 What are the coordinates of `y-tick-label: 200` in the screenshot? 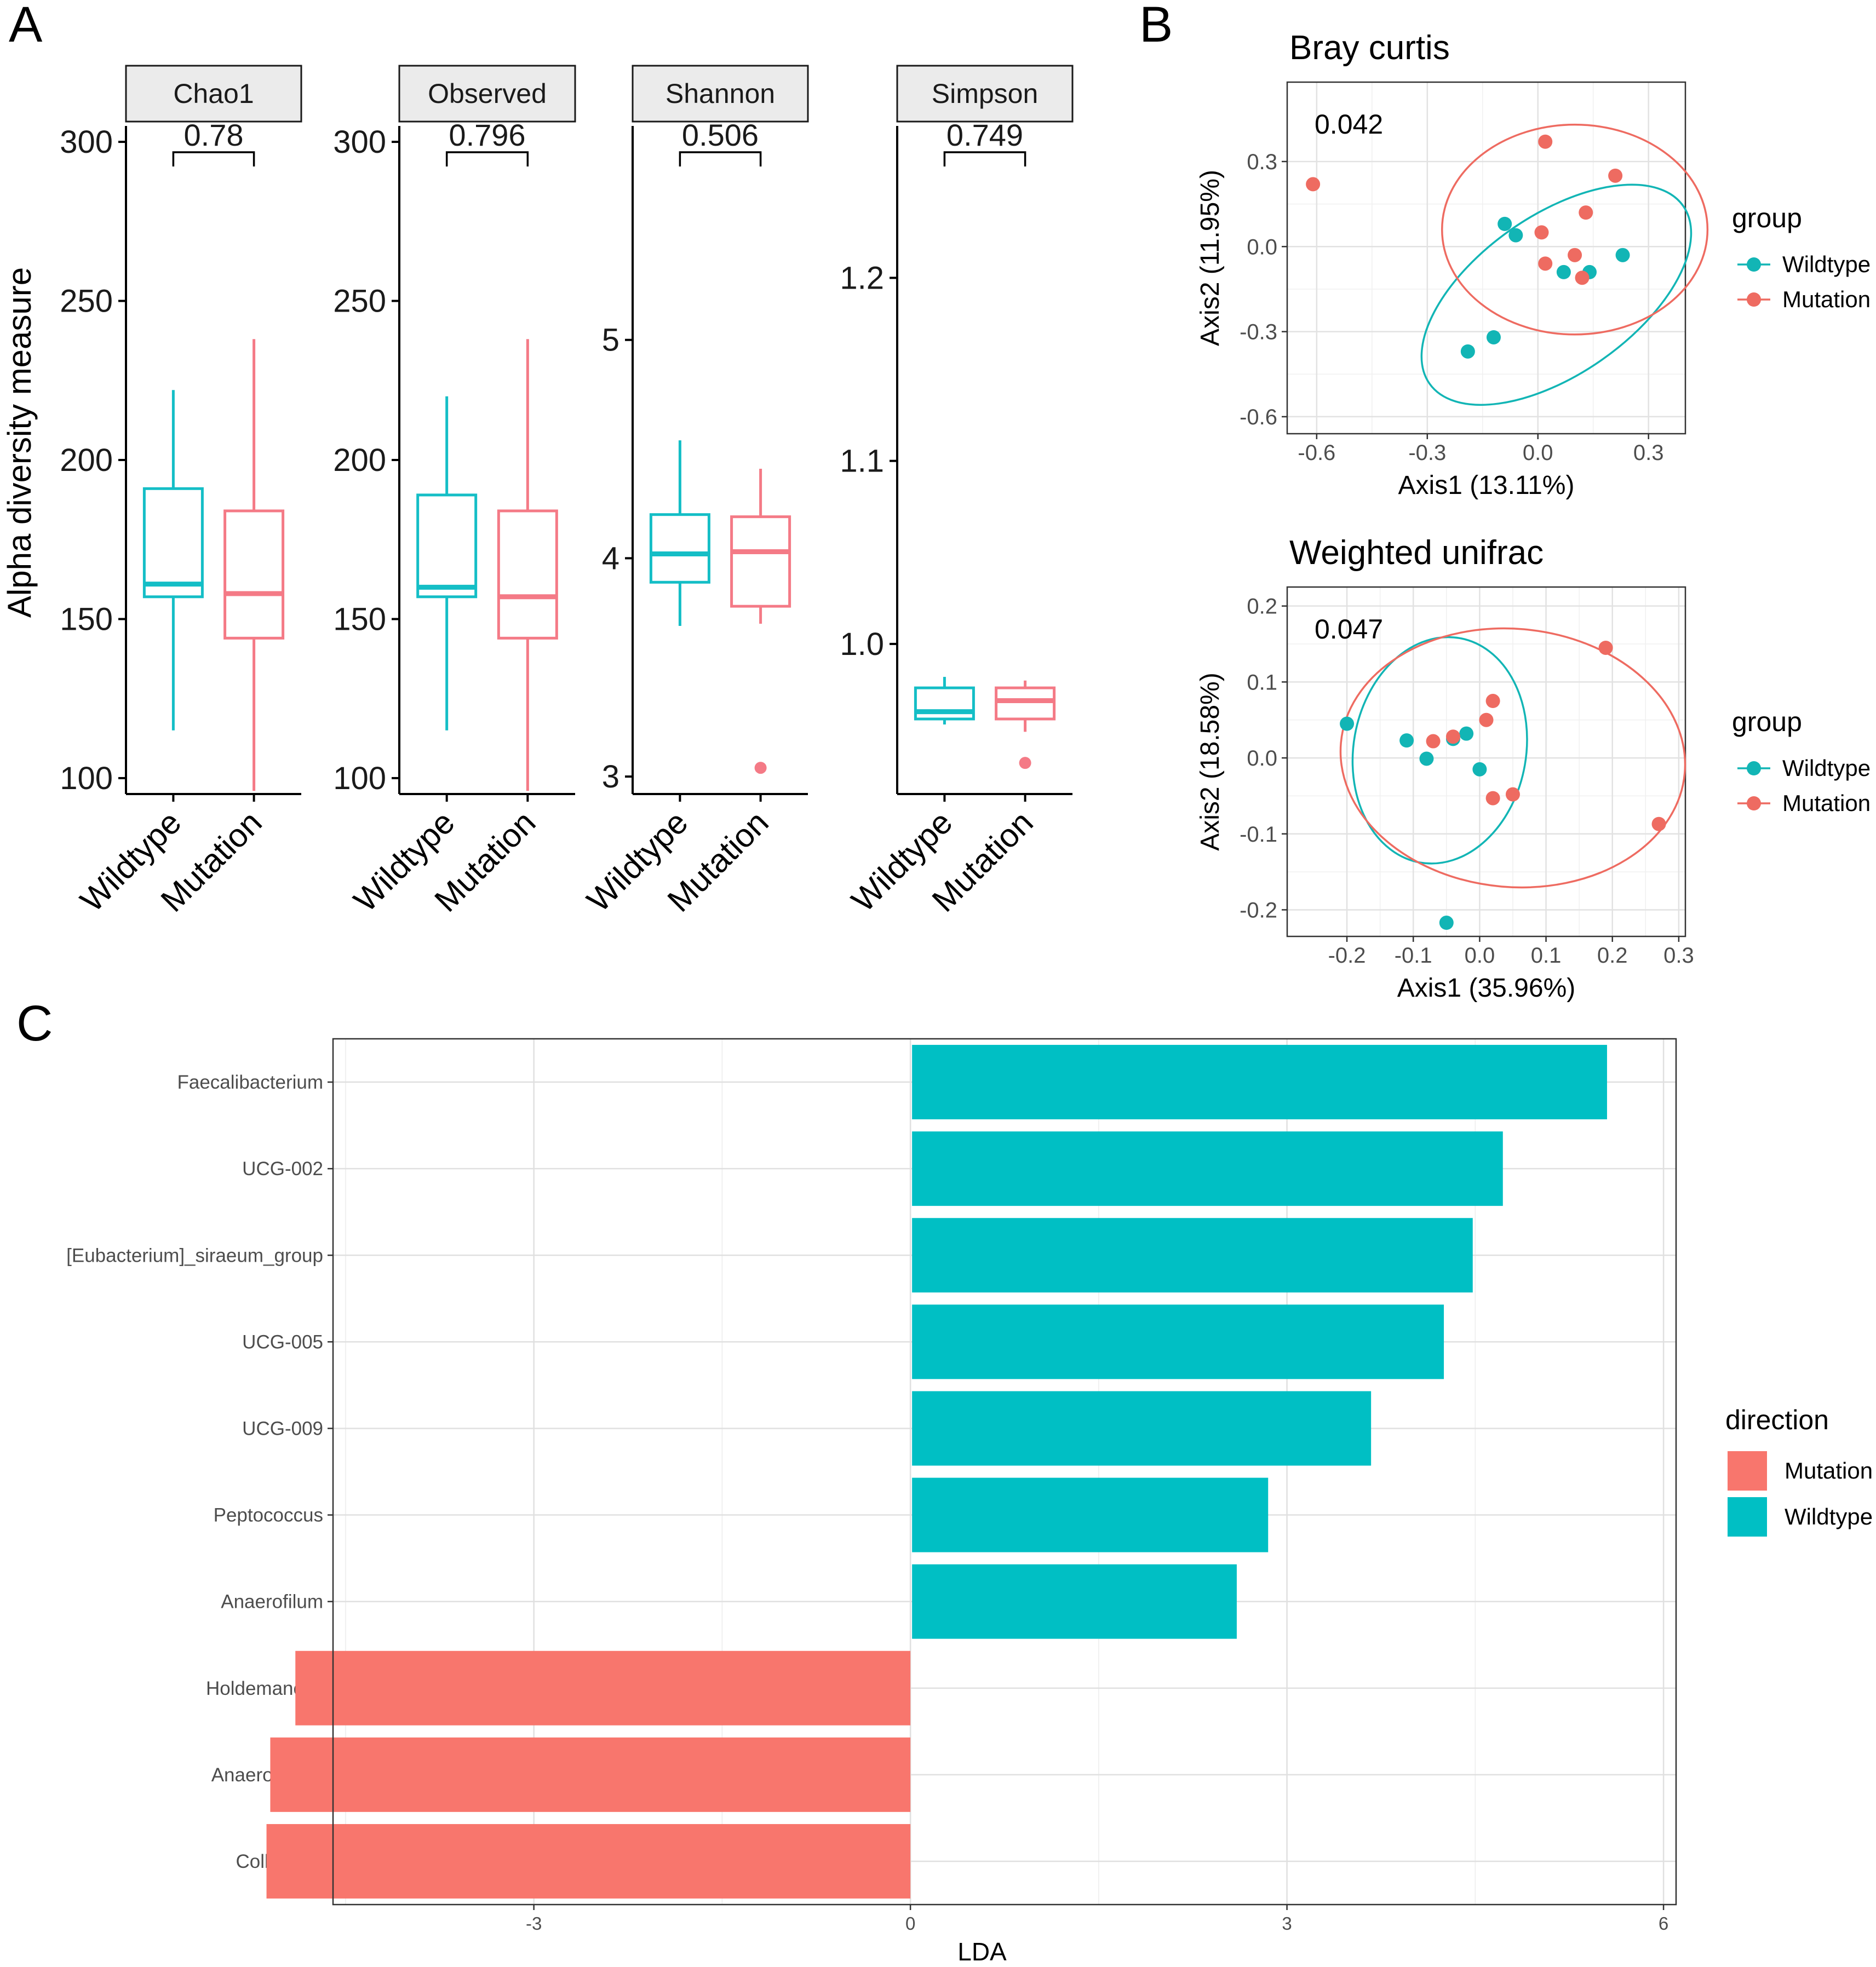 It's located at (87, 460).